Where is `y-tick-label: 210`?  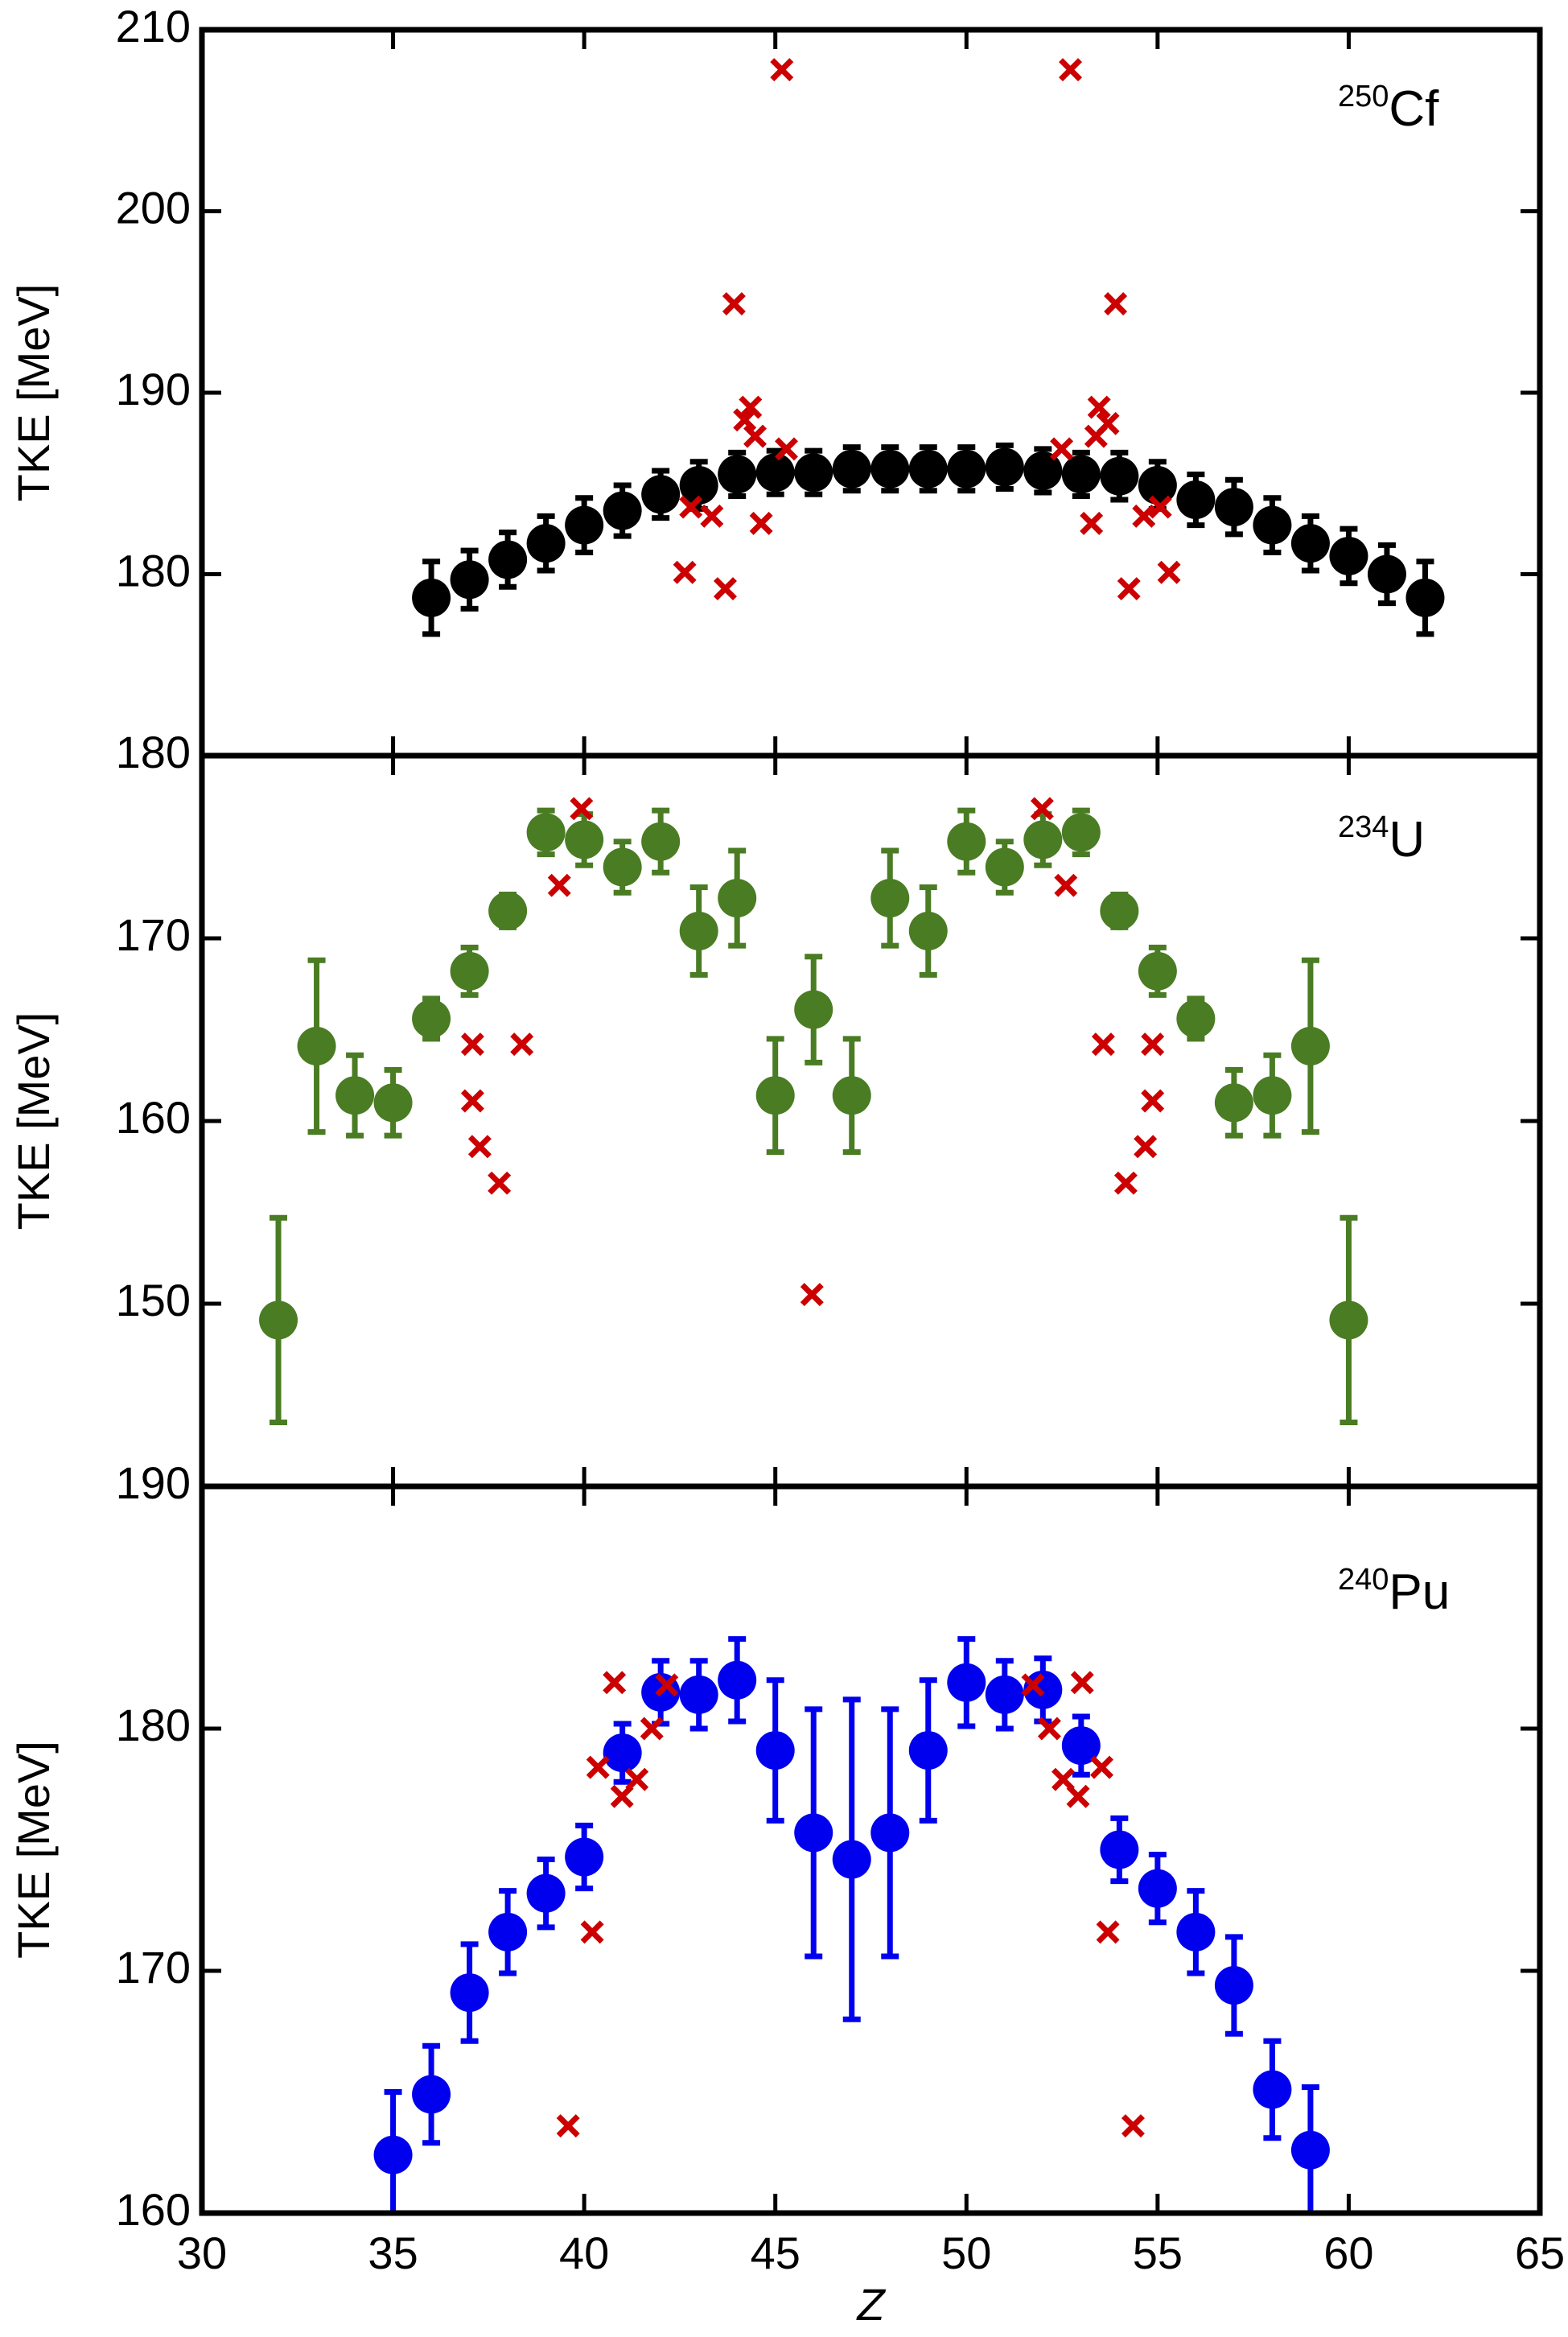
y-tick-label: 210 is located at coordinates (153, 26).